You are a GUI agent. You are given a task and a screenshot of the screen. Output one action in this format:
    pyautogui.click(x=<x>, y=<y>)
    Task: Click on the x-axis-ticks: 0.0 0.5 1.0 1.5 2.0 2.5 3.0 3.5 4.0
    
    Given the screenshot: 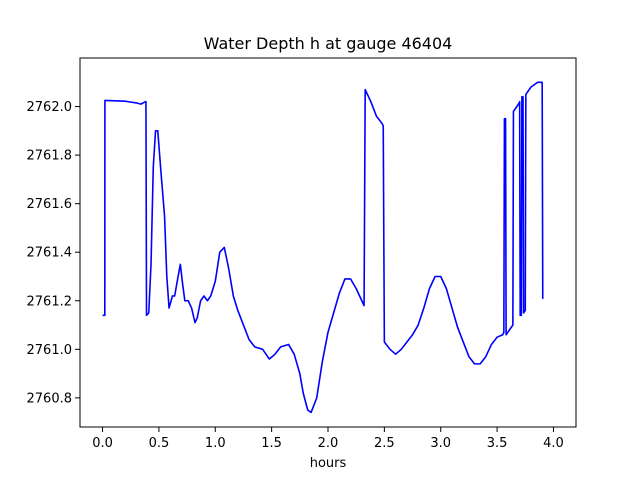 What is the action you would take?
    pyautogui.click(x=328, y=439)
    